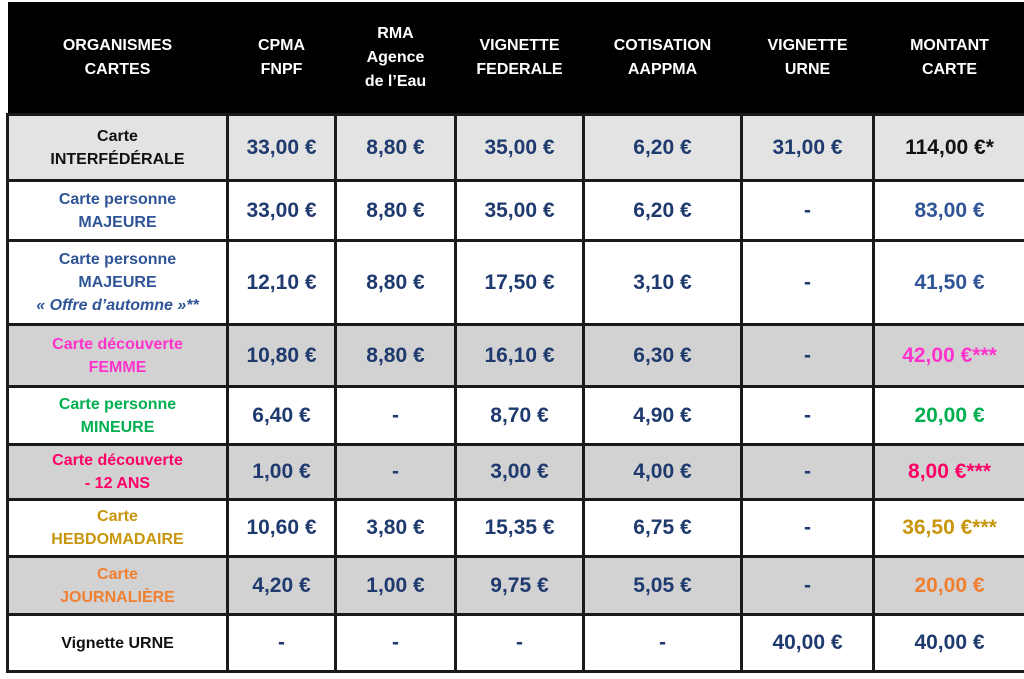  I want to click on price-cell: 17,50 €, so click(519, 282).